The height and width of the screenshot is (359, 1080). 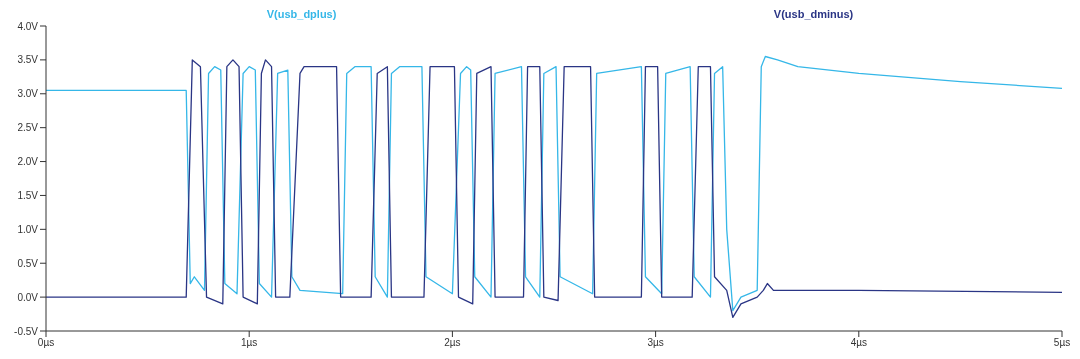 I want to click on y-tick-label: 4.0V, so click(x=28, y=26).